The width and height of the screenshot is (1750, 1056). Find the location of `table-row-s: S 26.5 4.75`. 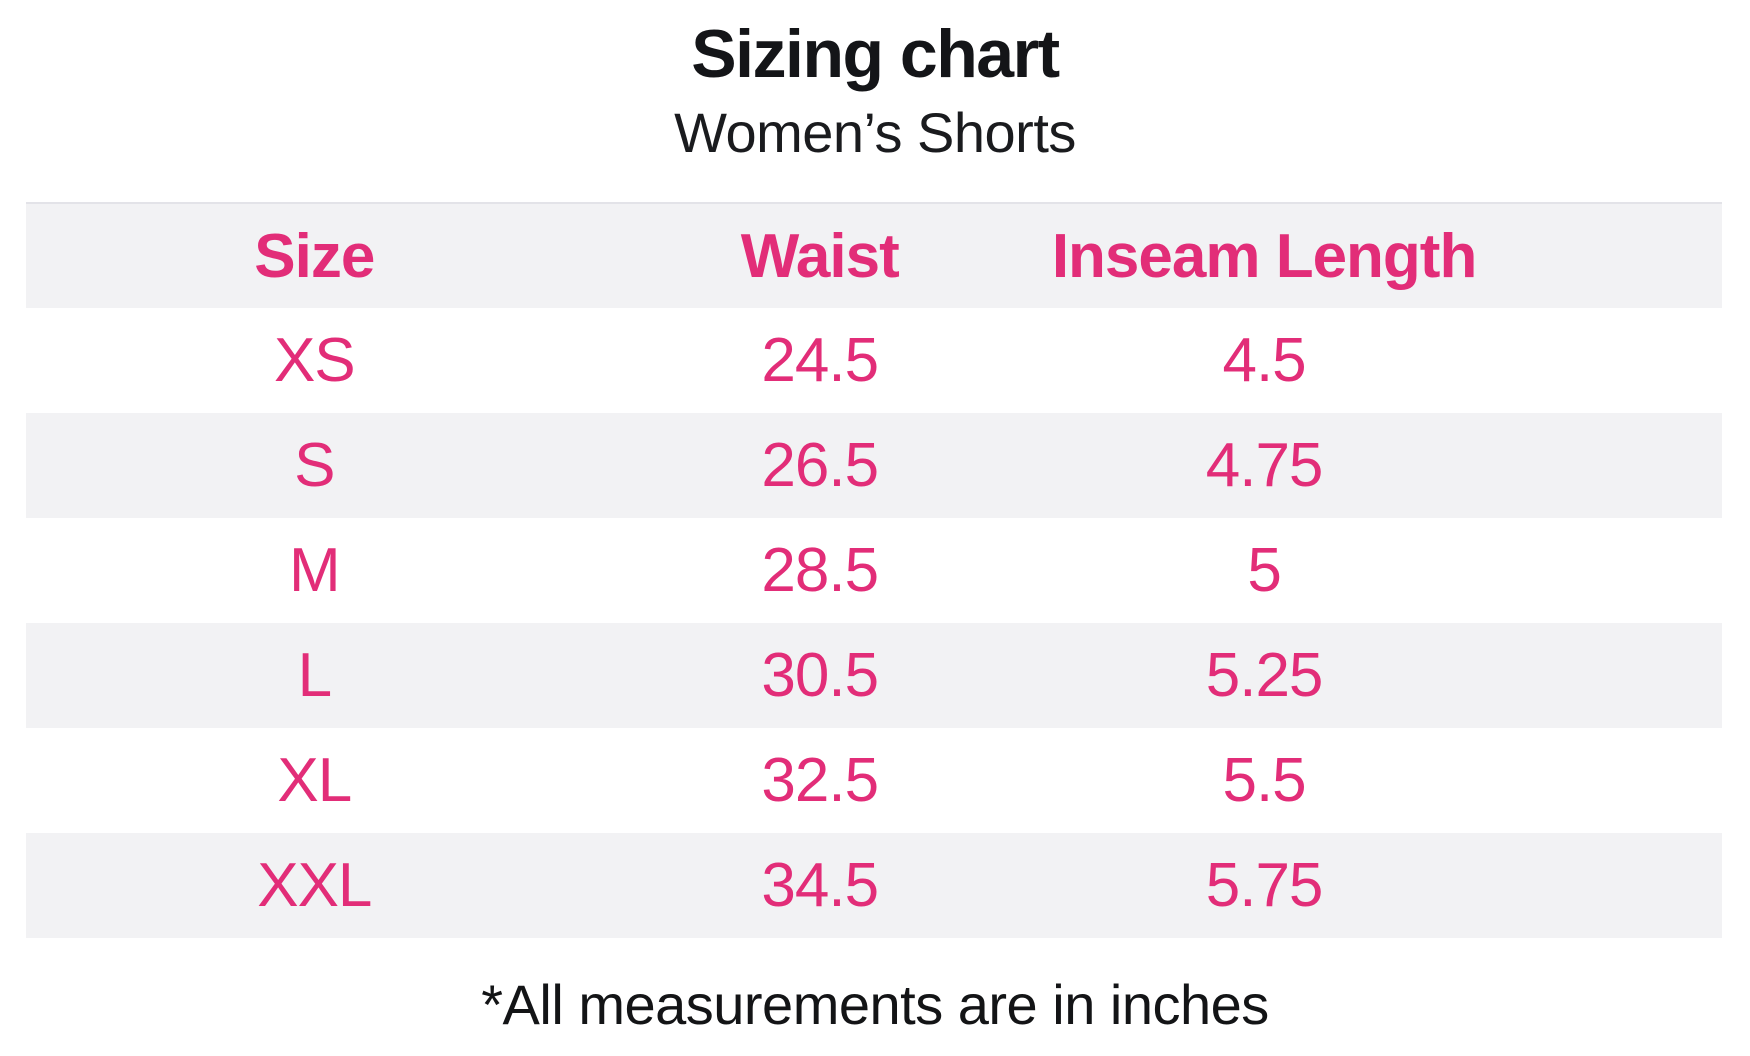

table-row-s: S 26.5 4.75 is located at coordinates (874, 465).